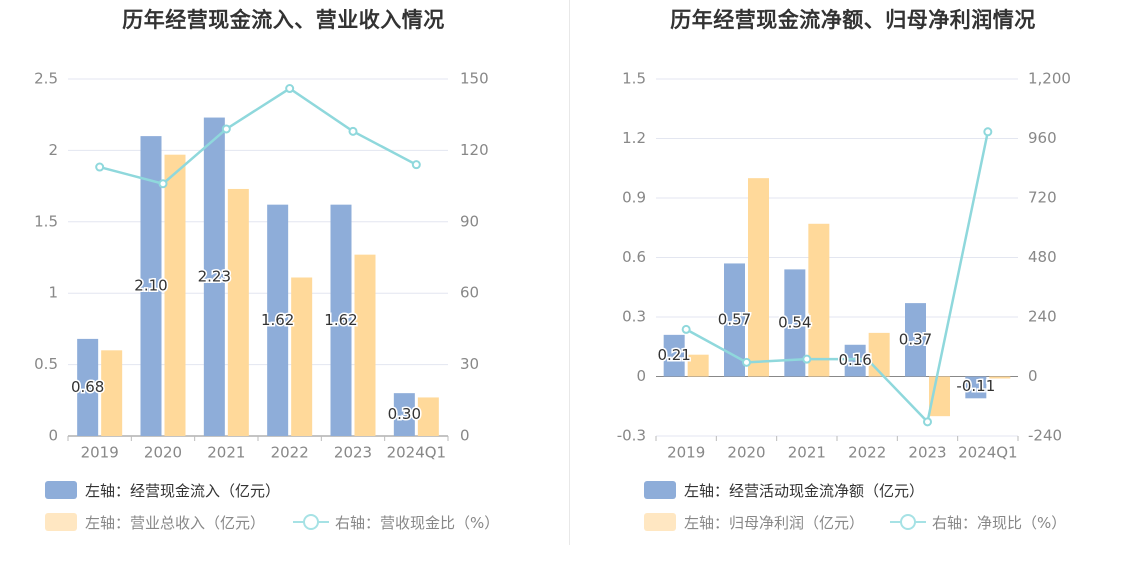 The width and height of the screenshot is (1134, 582). What do you see at coordinates (46, 364) in the screenshot?
I see `left-axis-tick: 0.5` at bounding box center [46, 364].